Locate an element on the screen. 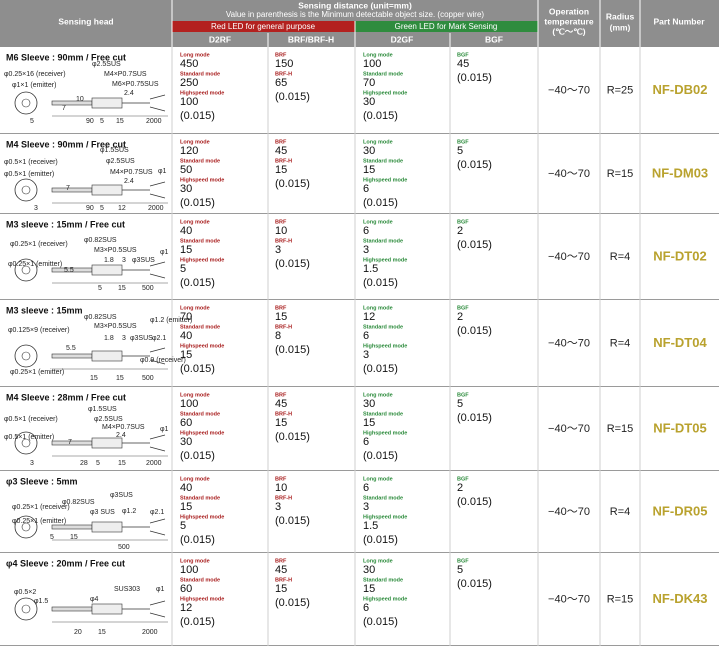 This screenshot has height=646, width=719. diagram-label: φ0.9 (receiver) is located at coordinates (163, 360).